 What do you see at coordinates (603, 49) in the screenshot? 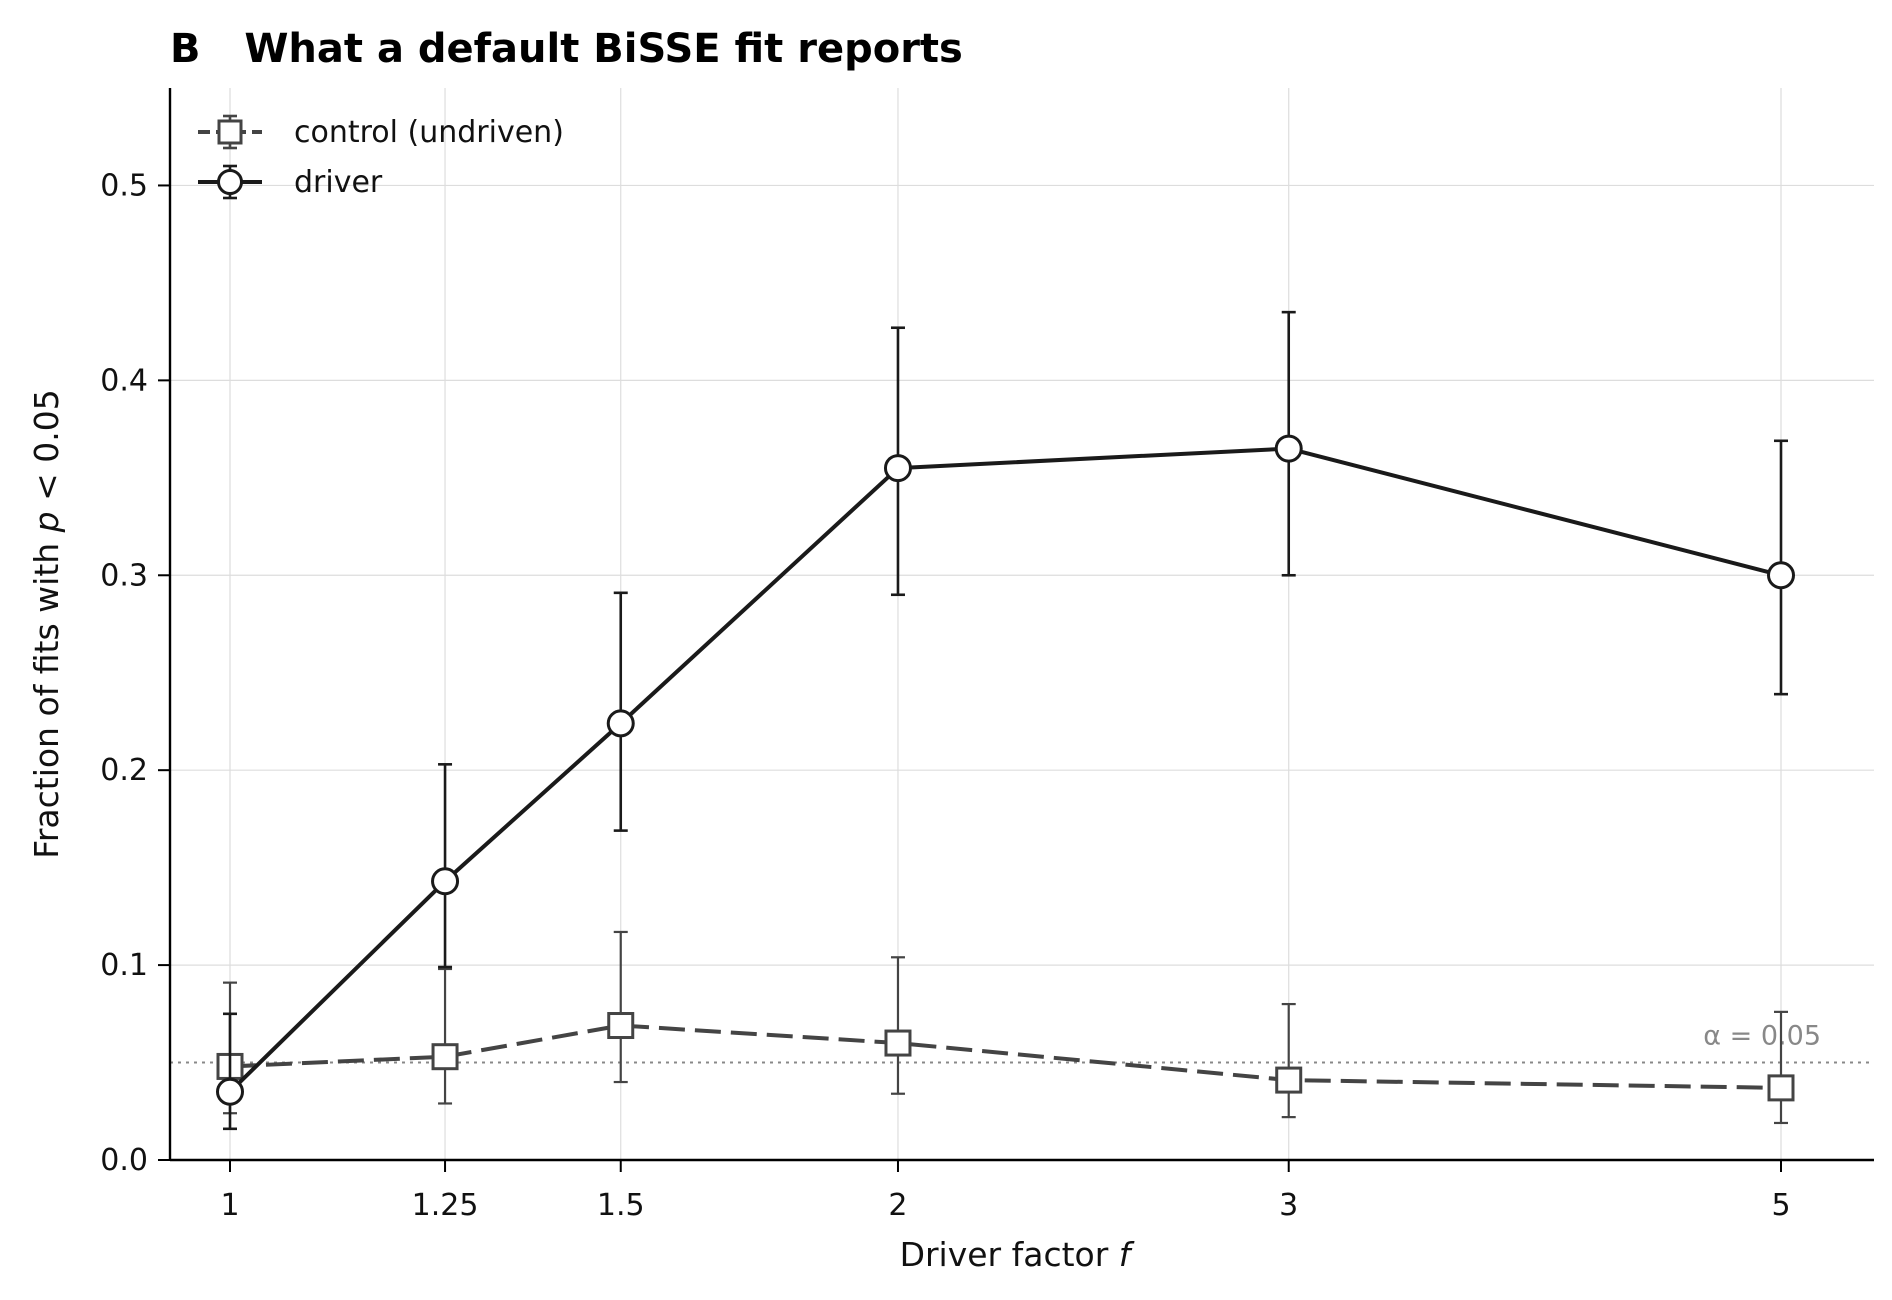
I see `chart-title-text: What a default BiSSE fit reports` at bounding box center [603, 49].